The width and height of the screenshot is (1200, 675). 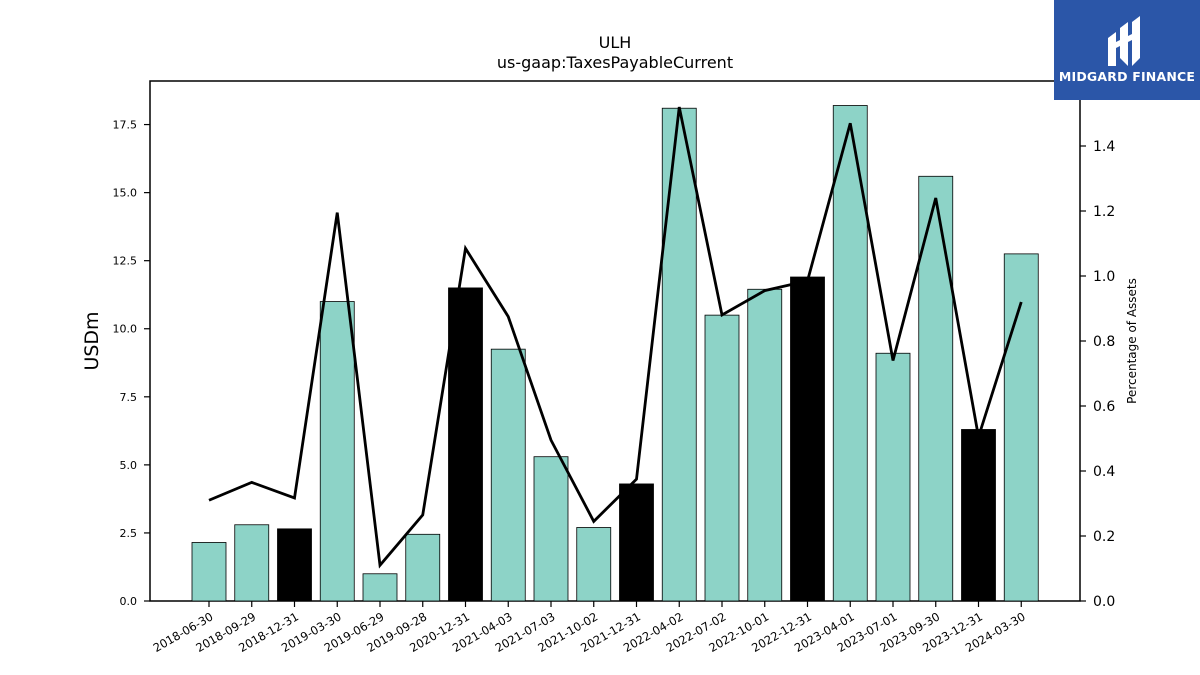 I want to click on y2-tick-label: 1.2, so click(x=1104, y=212).